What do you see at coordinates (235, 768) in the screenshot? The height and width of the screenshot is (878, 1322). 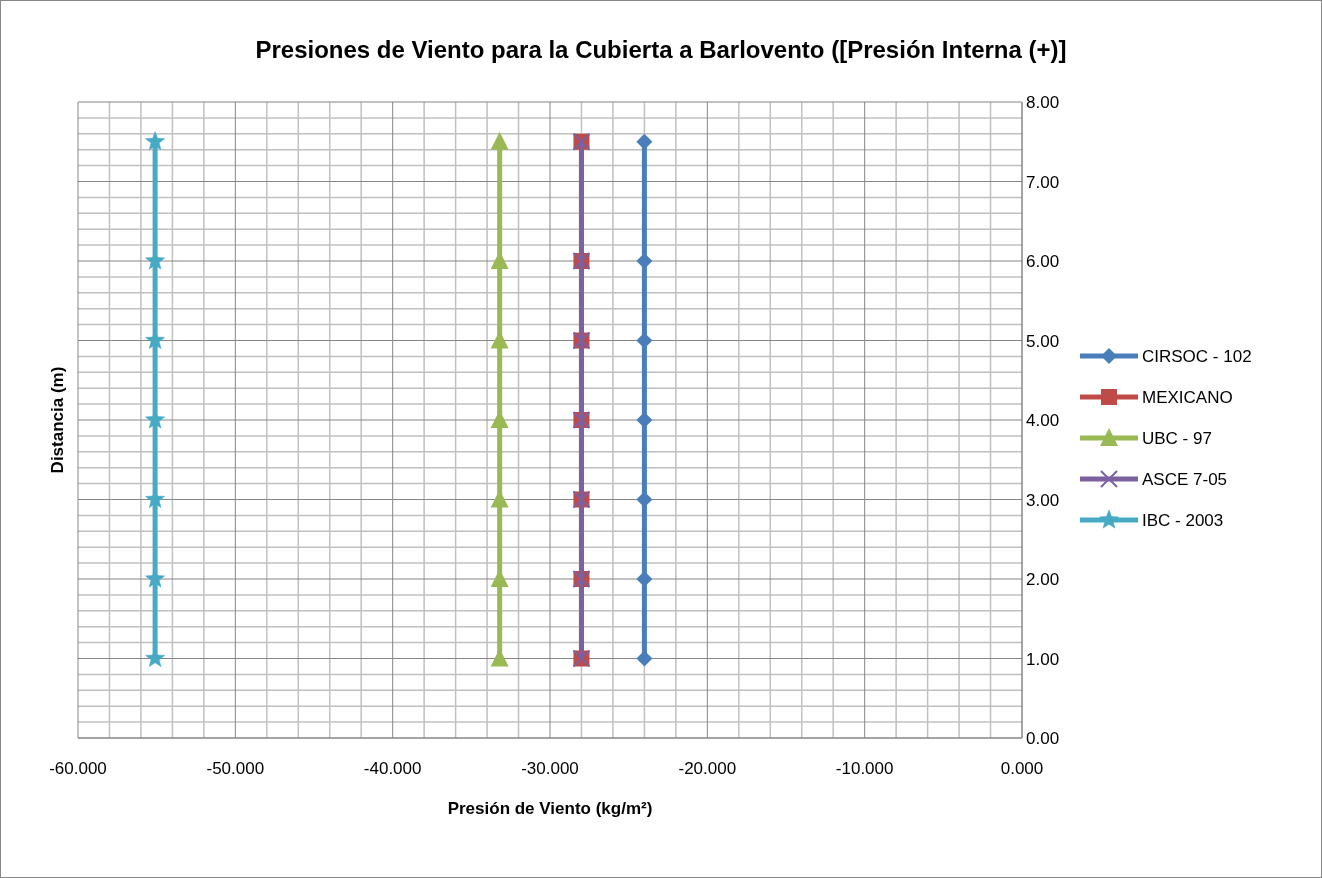 I see `x-tick-label: -50.000` at bounding box center [235, 768].